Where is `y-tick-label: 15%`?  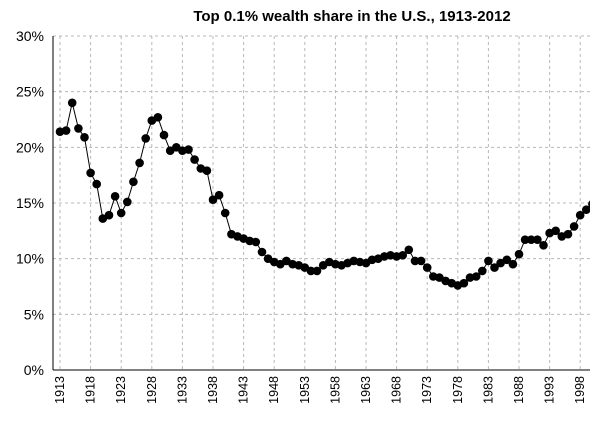
y-tick-label: 15% is located at coordinates (30, 203).